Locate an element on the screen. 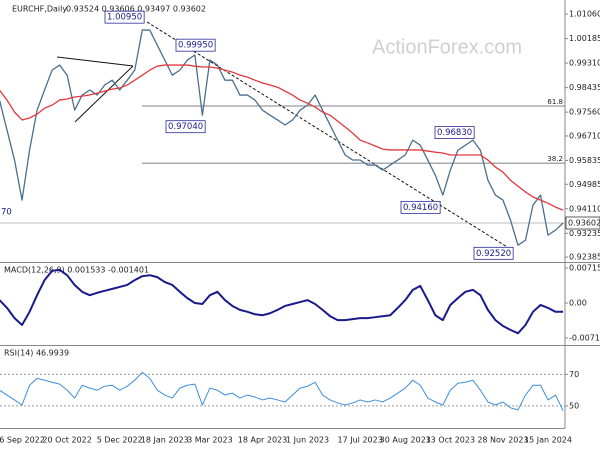 The height and width of the screenshot is (450, 600). y-tick-label: 0.94110 is located at coordinates (584, 208).